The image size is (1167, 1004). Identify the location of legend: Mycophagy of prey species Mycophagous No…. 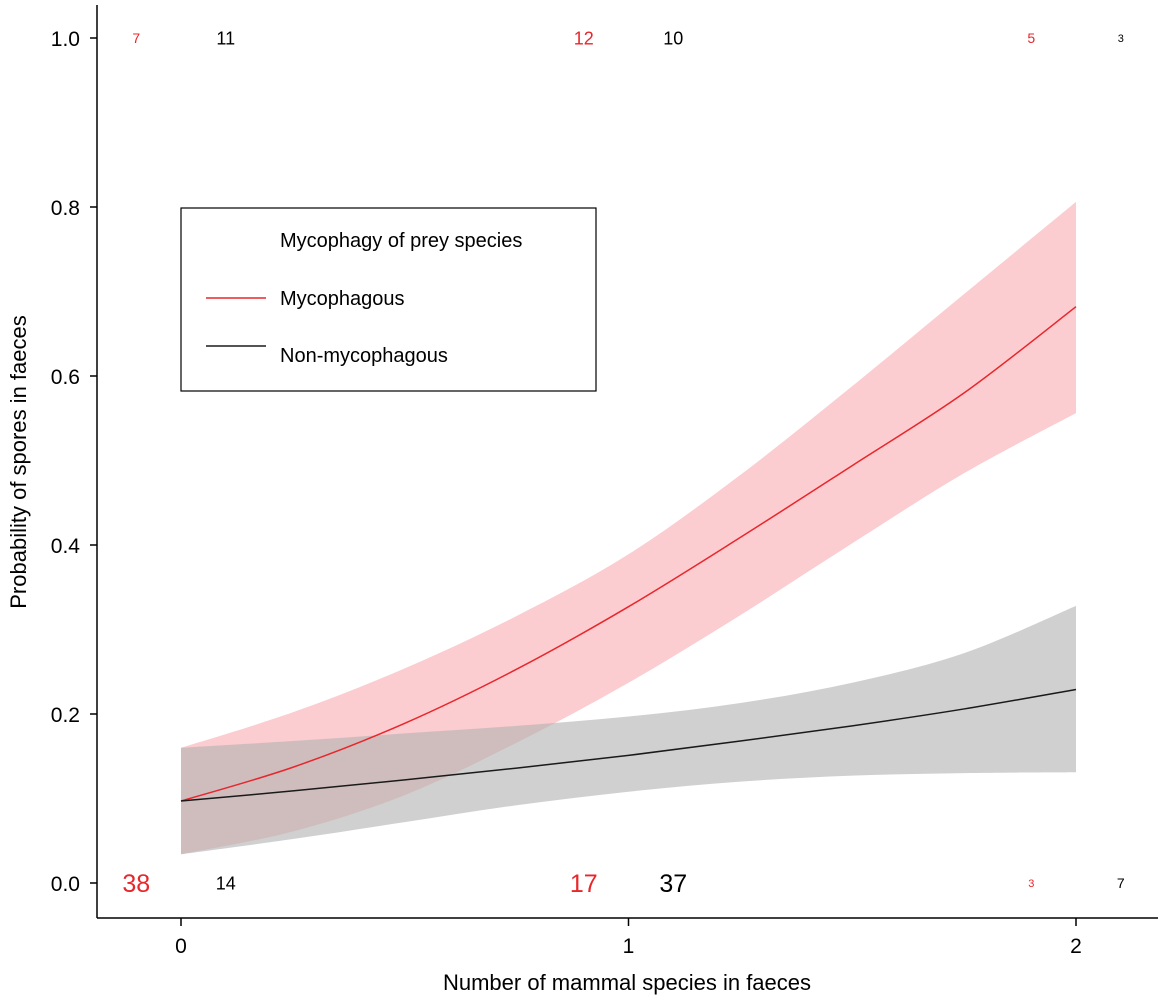
(388, 299).